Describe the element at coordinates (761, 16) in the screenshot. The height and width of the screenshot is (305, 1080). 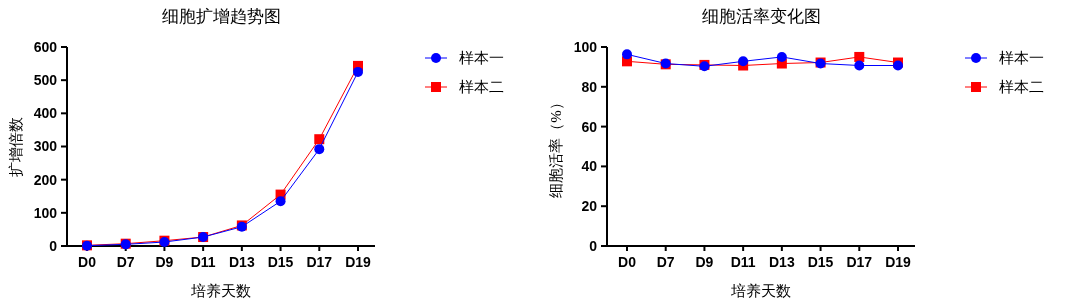
I see `chart-title: 细胞活率变化图` at that location.